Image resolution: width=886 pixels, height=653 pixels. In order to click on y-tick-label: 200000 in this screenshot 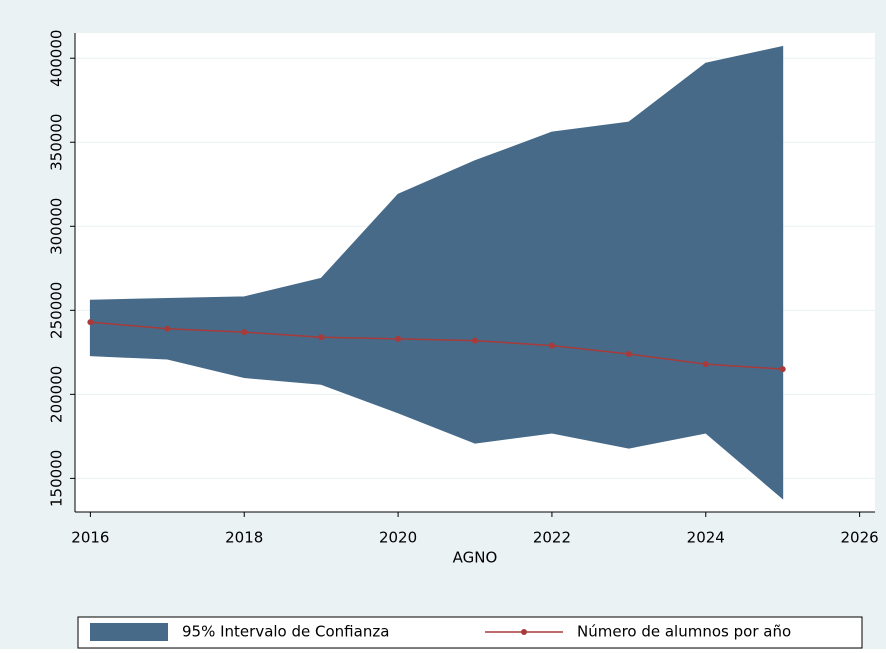, I will do `click(57, 394)`.